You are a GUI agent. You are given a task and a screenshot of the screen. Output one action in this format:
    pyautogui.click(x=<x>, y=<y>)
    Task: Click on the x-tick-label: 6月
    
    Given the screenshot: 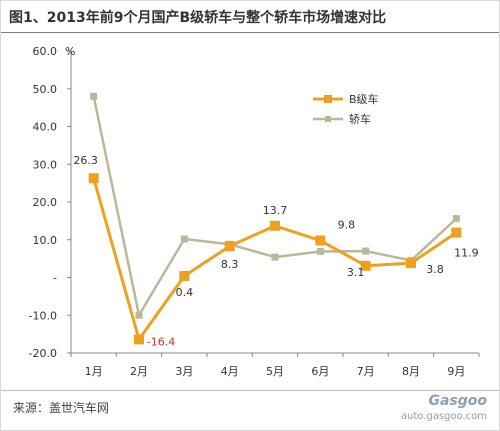 What is the action you would take?
    pyautogui.click(x=320, y=371)
    